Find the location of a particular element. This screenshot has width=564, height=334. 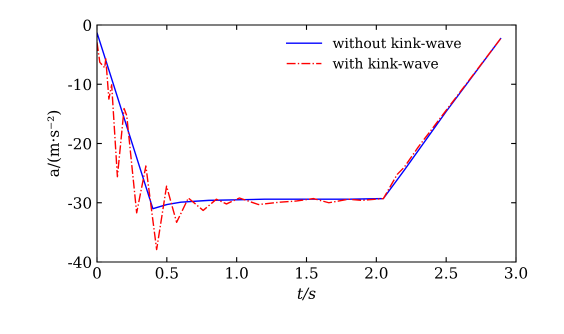

x-tick-label: 2.0 is located at coordinates (376, 273).